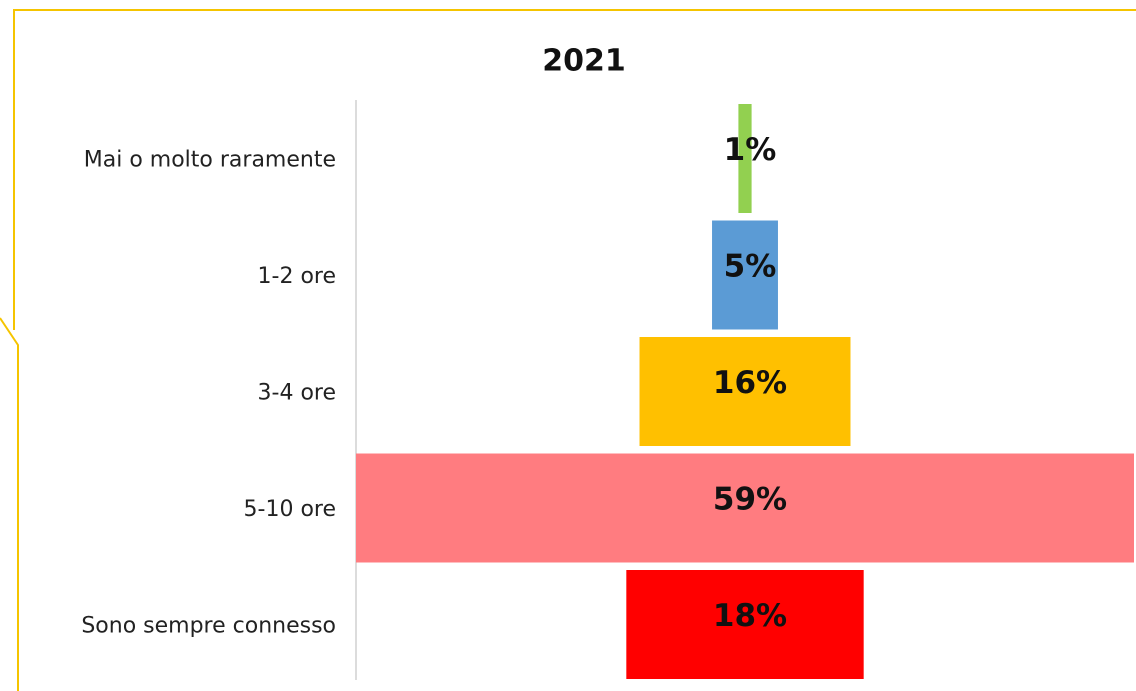 This screenshot has height=691, width=1136. Describe the element at coordinates (9, 504) in the screenshot. I see `frame-accent` at that location.